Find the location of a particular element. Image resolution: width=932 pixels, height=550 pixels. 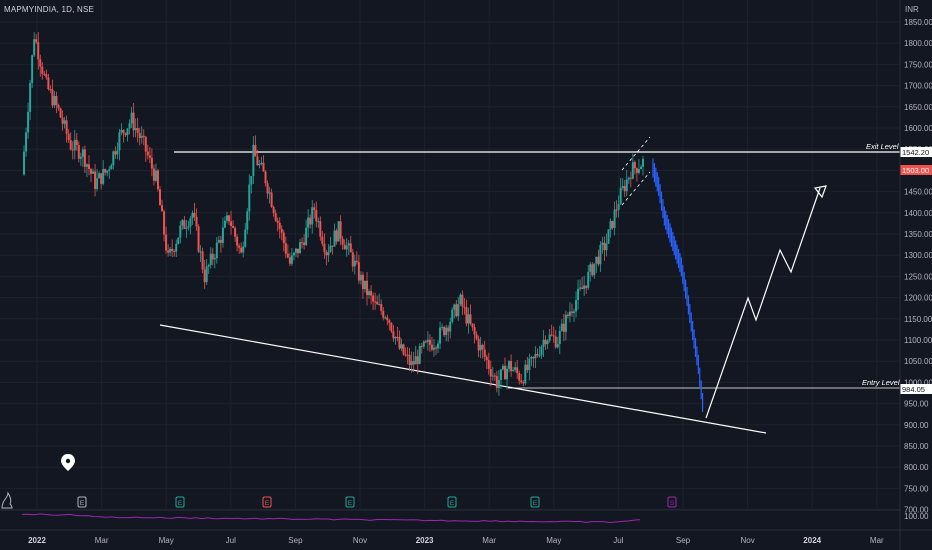

x-tick-label: 2023 is located at coordinates (425, 540).